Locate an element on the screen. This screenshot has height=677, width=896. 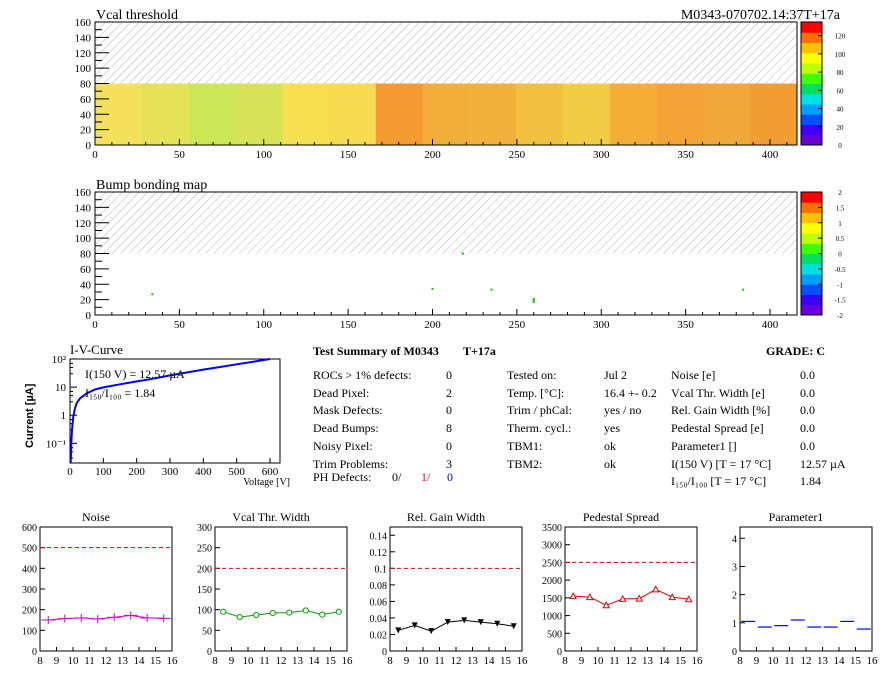
map1-palette-label: 100 is located at coordinates (840, 55).